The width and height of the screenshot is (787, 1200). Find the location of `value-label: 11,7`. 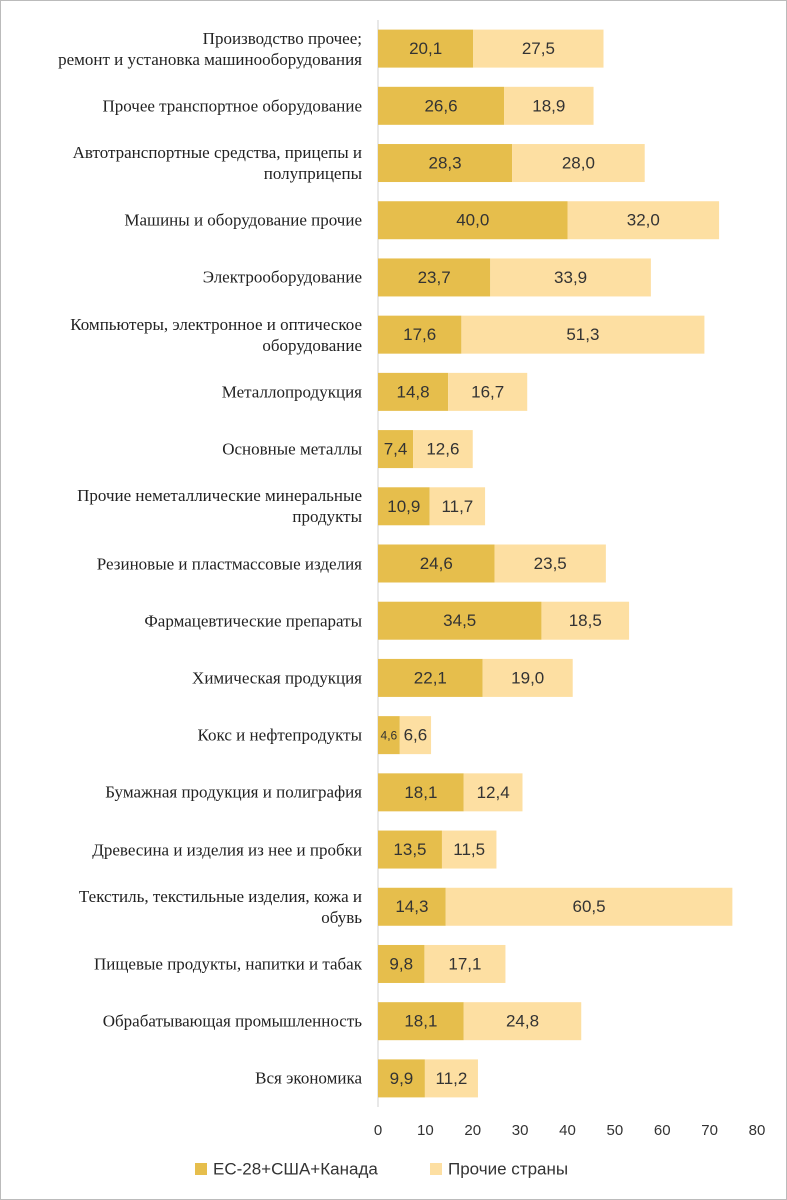

value-label: 11,7 is located at coordinates (457, 506).